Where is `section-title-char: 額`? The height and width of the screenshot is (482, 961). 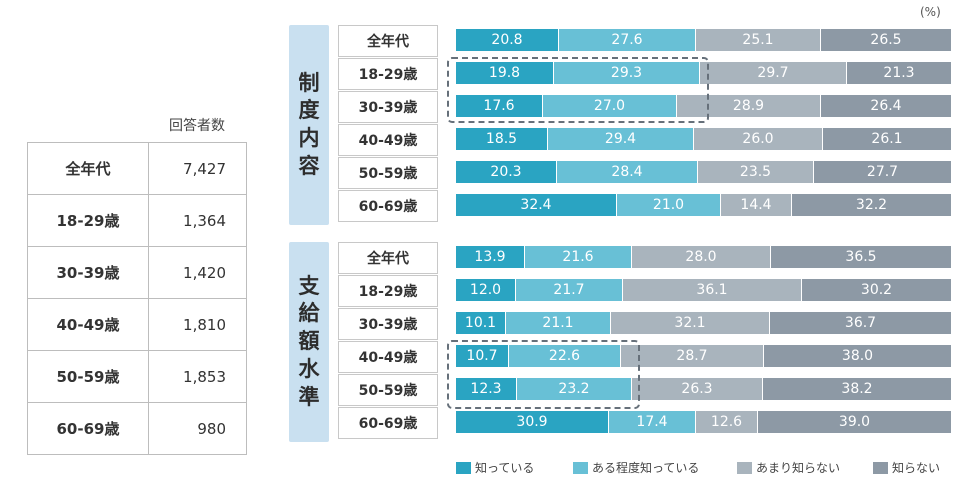 section-title-char: 額 is located at coordinates (309, 341).